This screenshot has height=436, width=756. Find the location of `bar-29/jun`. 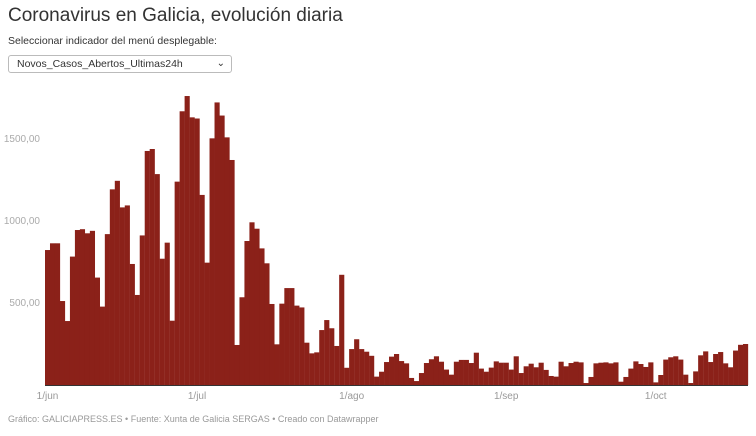

bar-29/jun is located at coordinates (187, 240).